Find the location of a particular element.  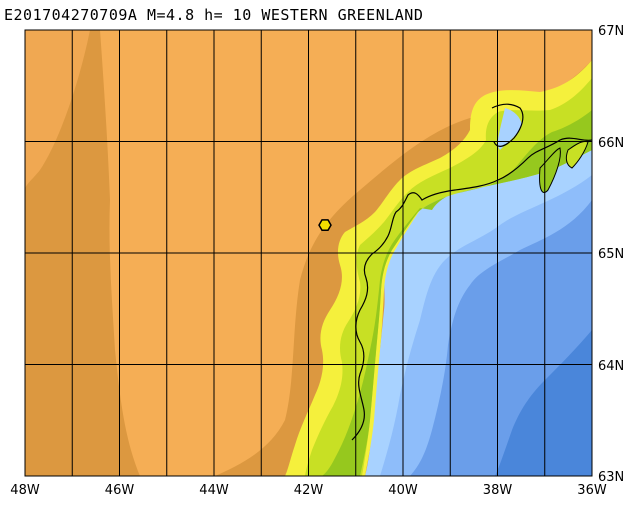

lat-tick-label: 63N is located at coordinates (611, 477).